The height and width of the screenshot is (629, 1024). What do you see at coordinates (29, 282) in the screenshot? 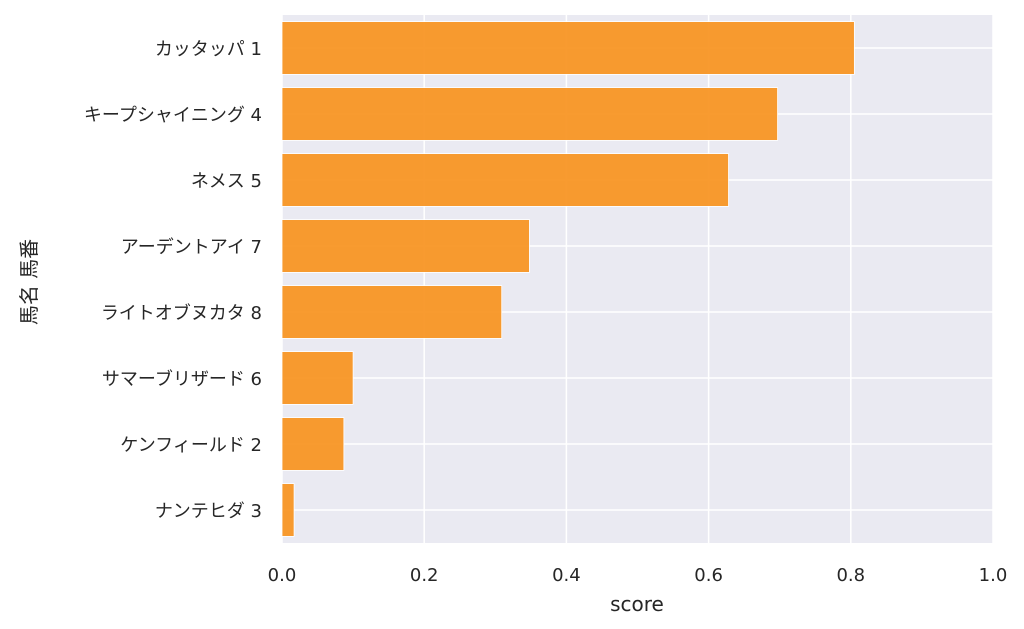
I see `y-axis-label: 馬名 馬番` at bounding box center [29, 282].